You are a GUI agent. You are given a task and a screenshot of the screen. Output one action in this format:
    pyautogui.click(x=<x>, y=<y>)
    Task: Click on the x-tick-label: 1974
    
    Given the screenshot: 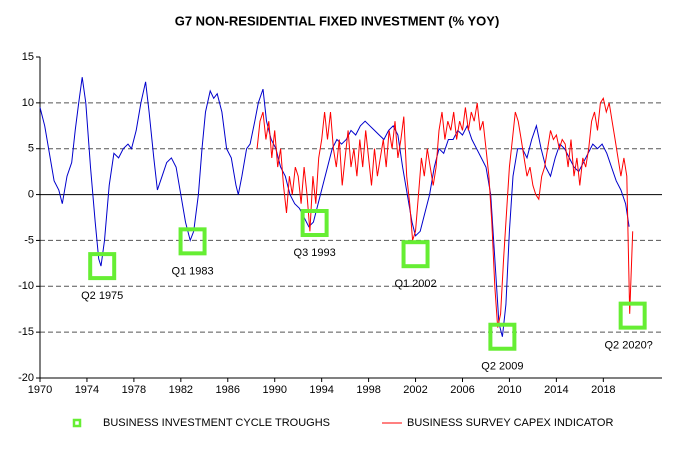 What is the action you would take?
    pyautogui.click(x=87, y=390)
    